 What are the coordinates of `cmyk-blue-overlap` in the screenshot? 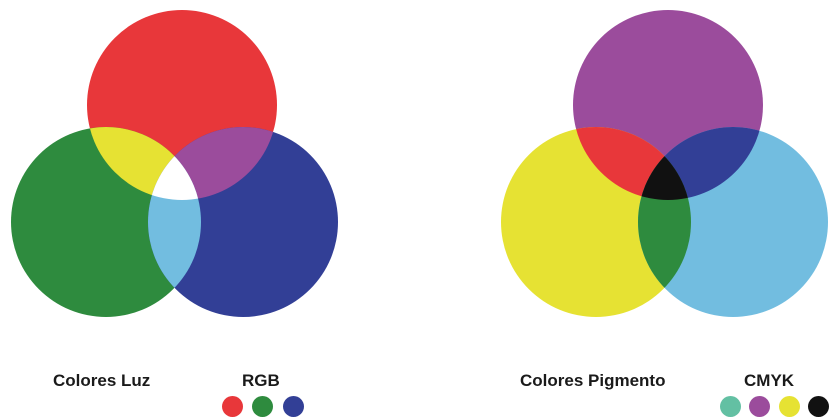 It's located at (700, 163).